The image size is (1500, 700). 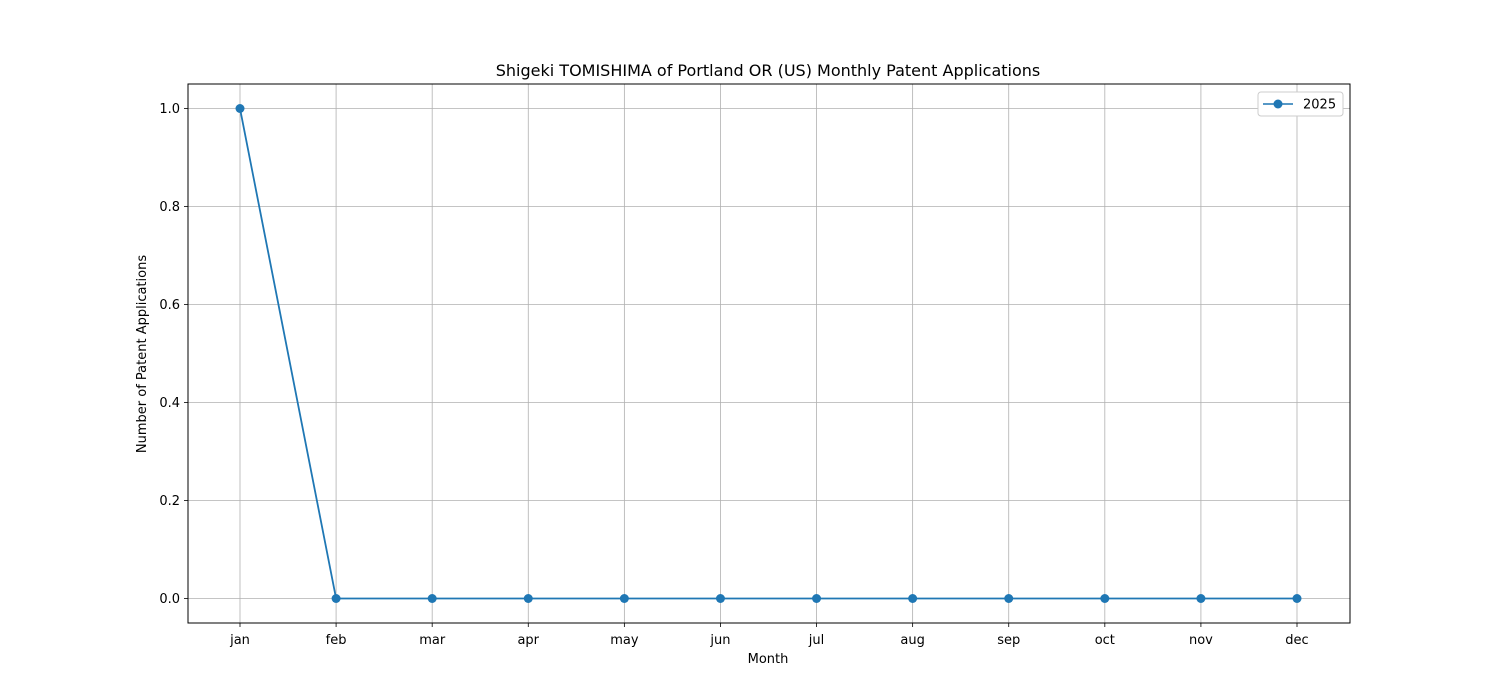 What do you see at coordinates (1296, 640) in the screenshot?
I see `x-tick-label: dec` at bounding box center [1296, 640].